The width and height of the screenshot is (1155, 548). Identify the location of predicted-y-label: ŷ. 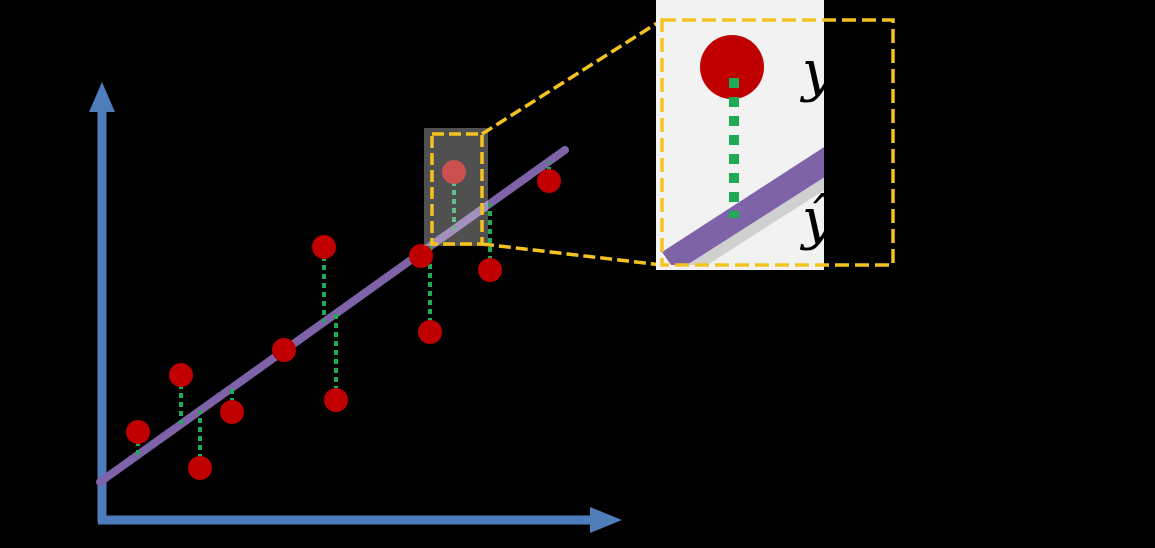
(817, 219).